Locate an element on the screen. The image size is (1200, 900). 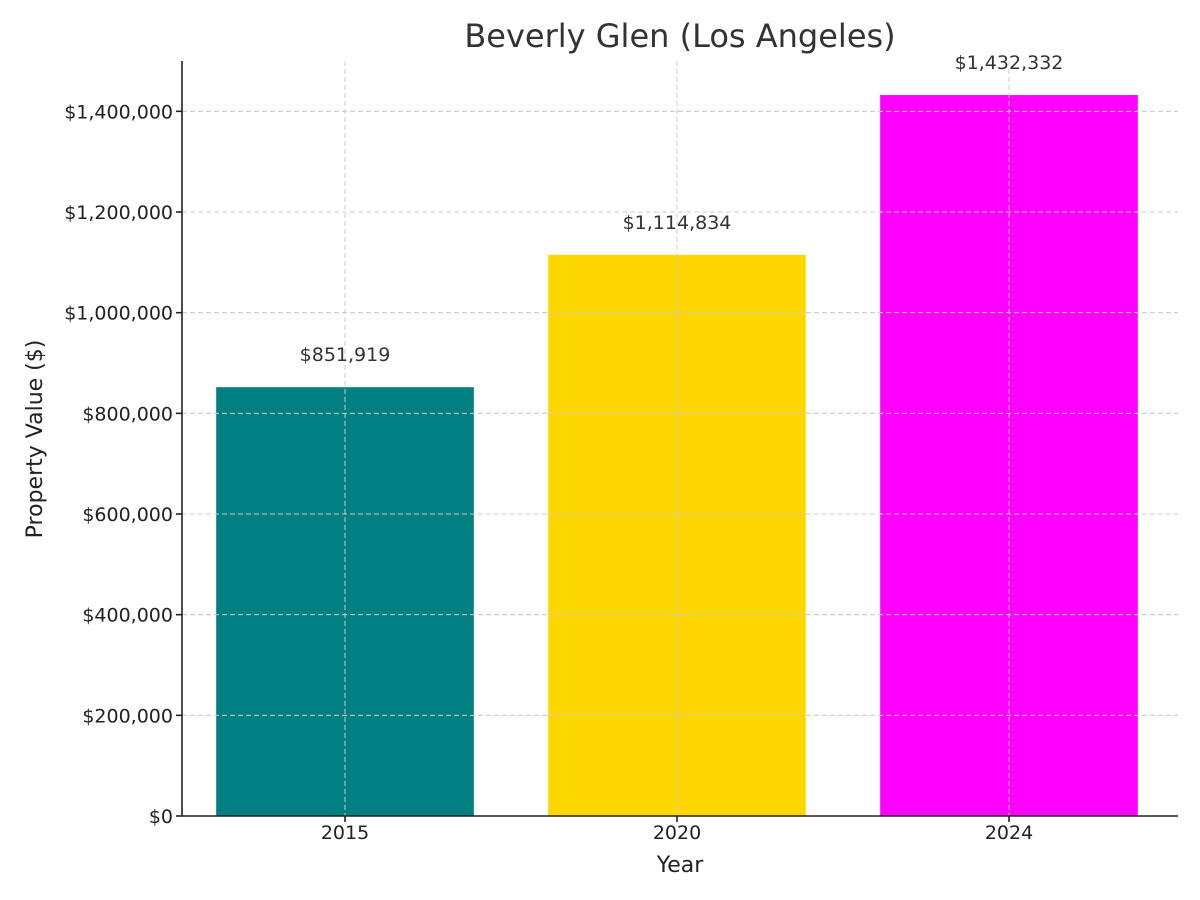
x-tick-label: 2024 is located at coordinates (1009, 833).